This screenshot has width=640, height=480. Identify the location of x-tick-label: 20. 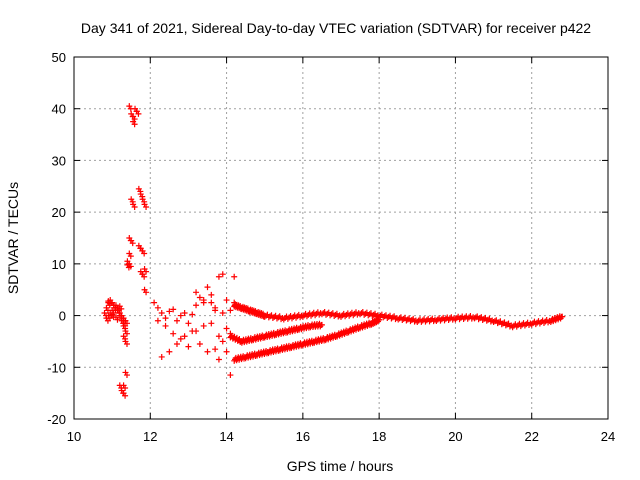
(455, 436).